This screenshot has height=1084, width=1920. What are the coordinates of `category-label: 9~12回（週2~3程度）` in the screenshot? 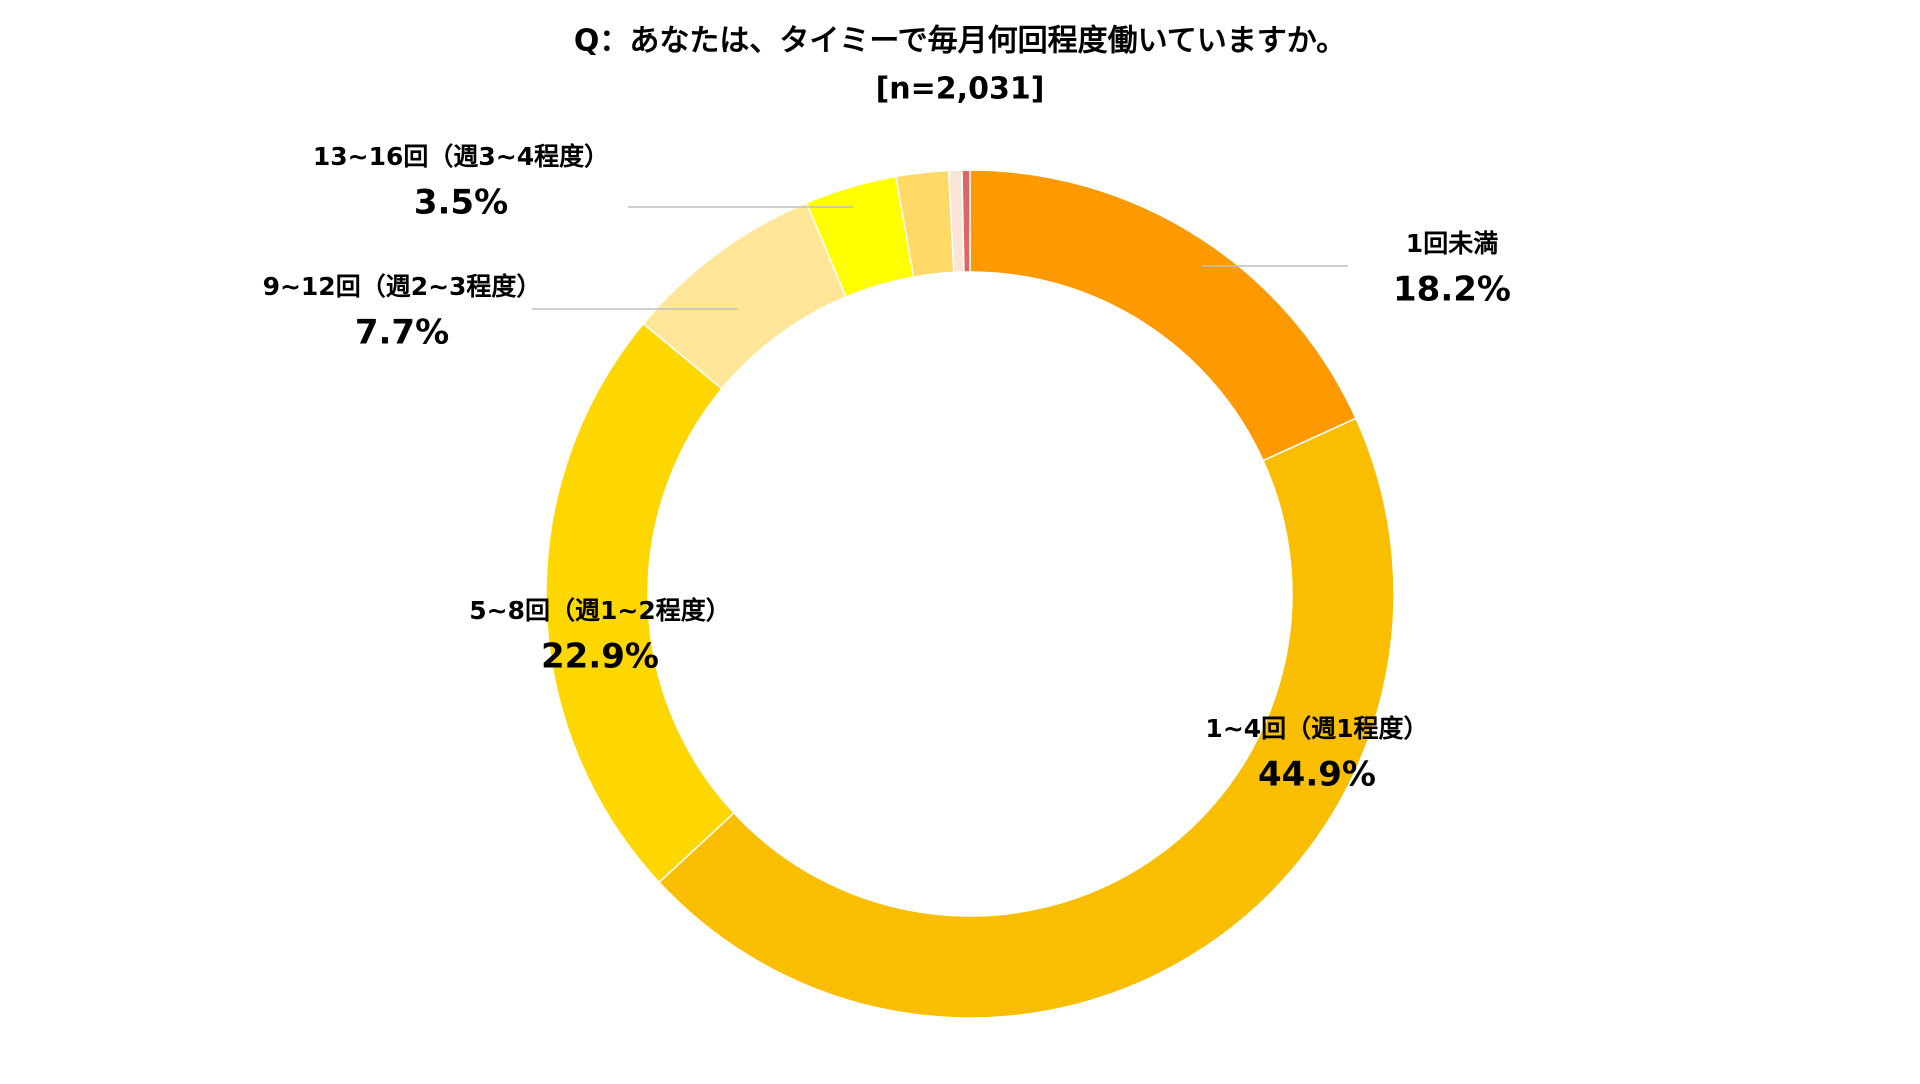 It's located at (402, 286).